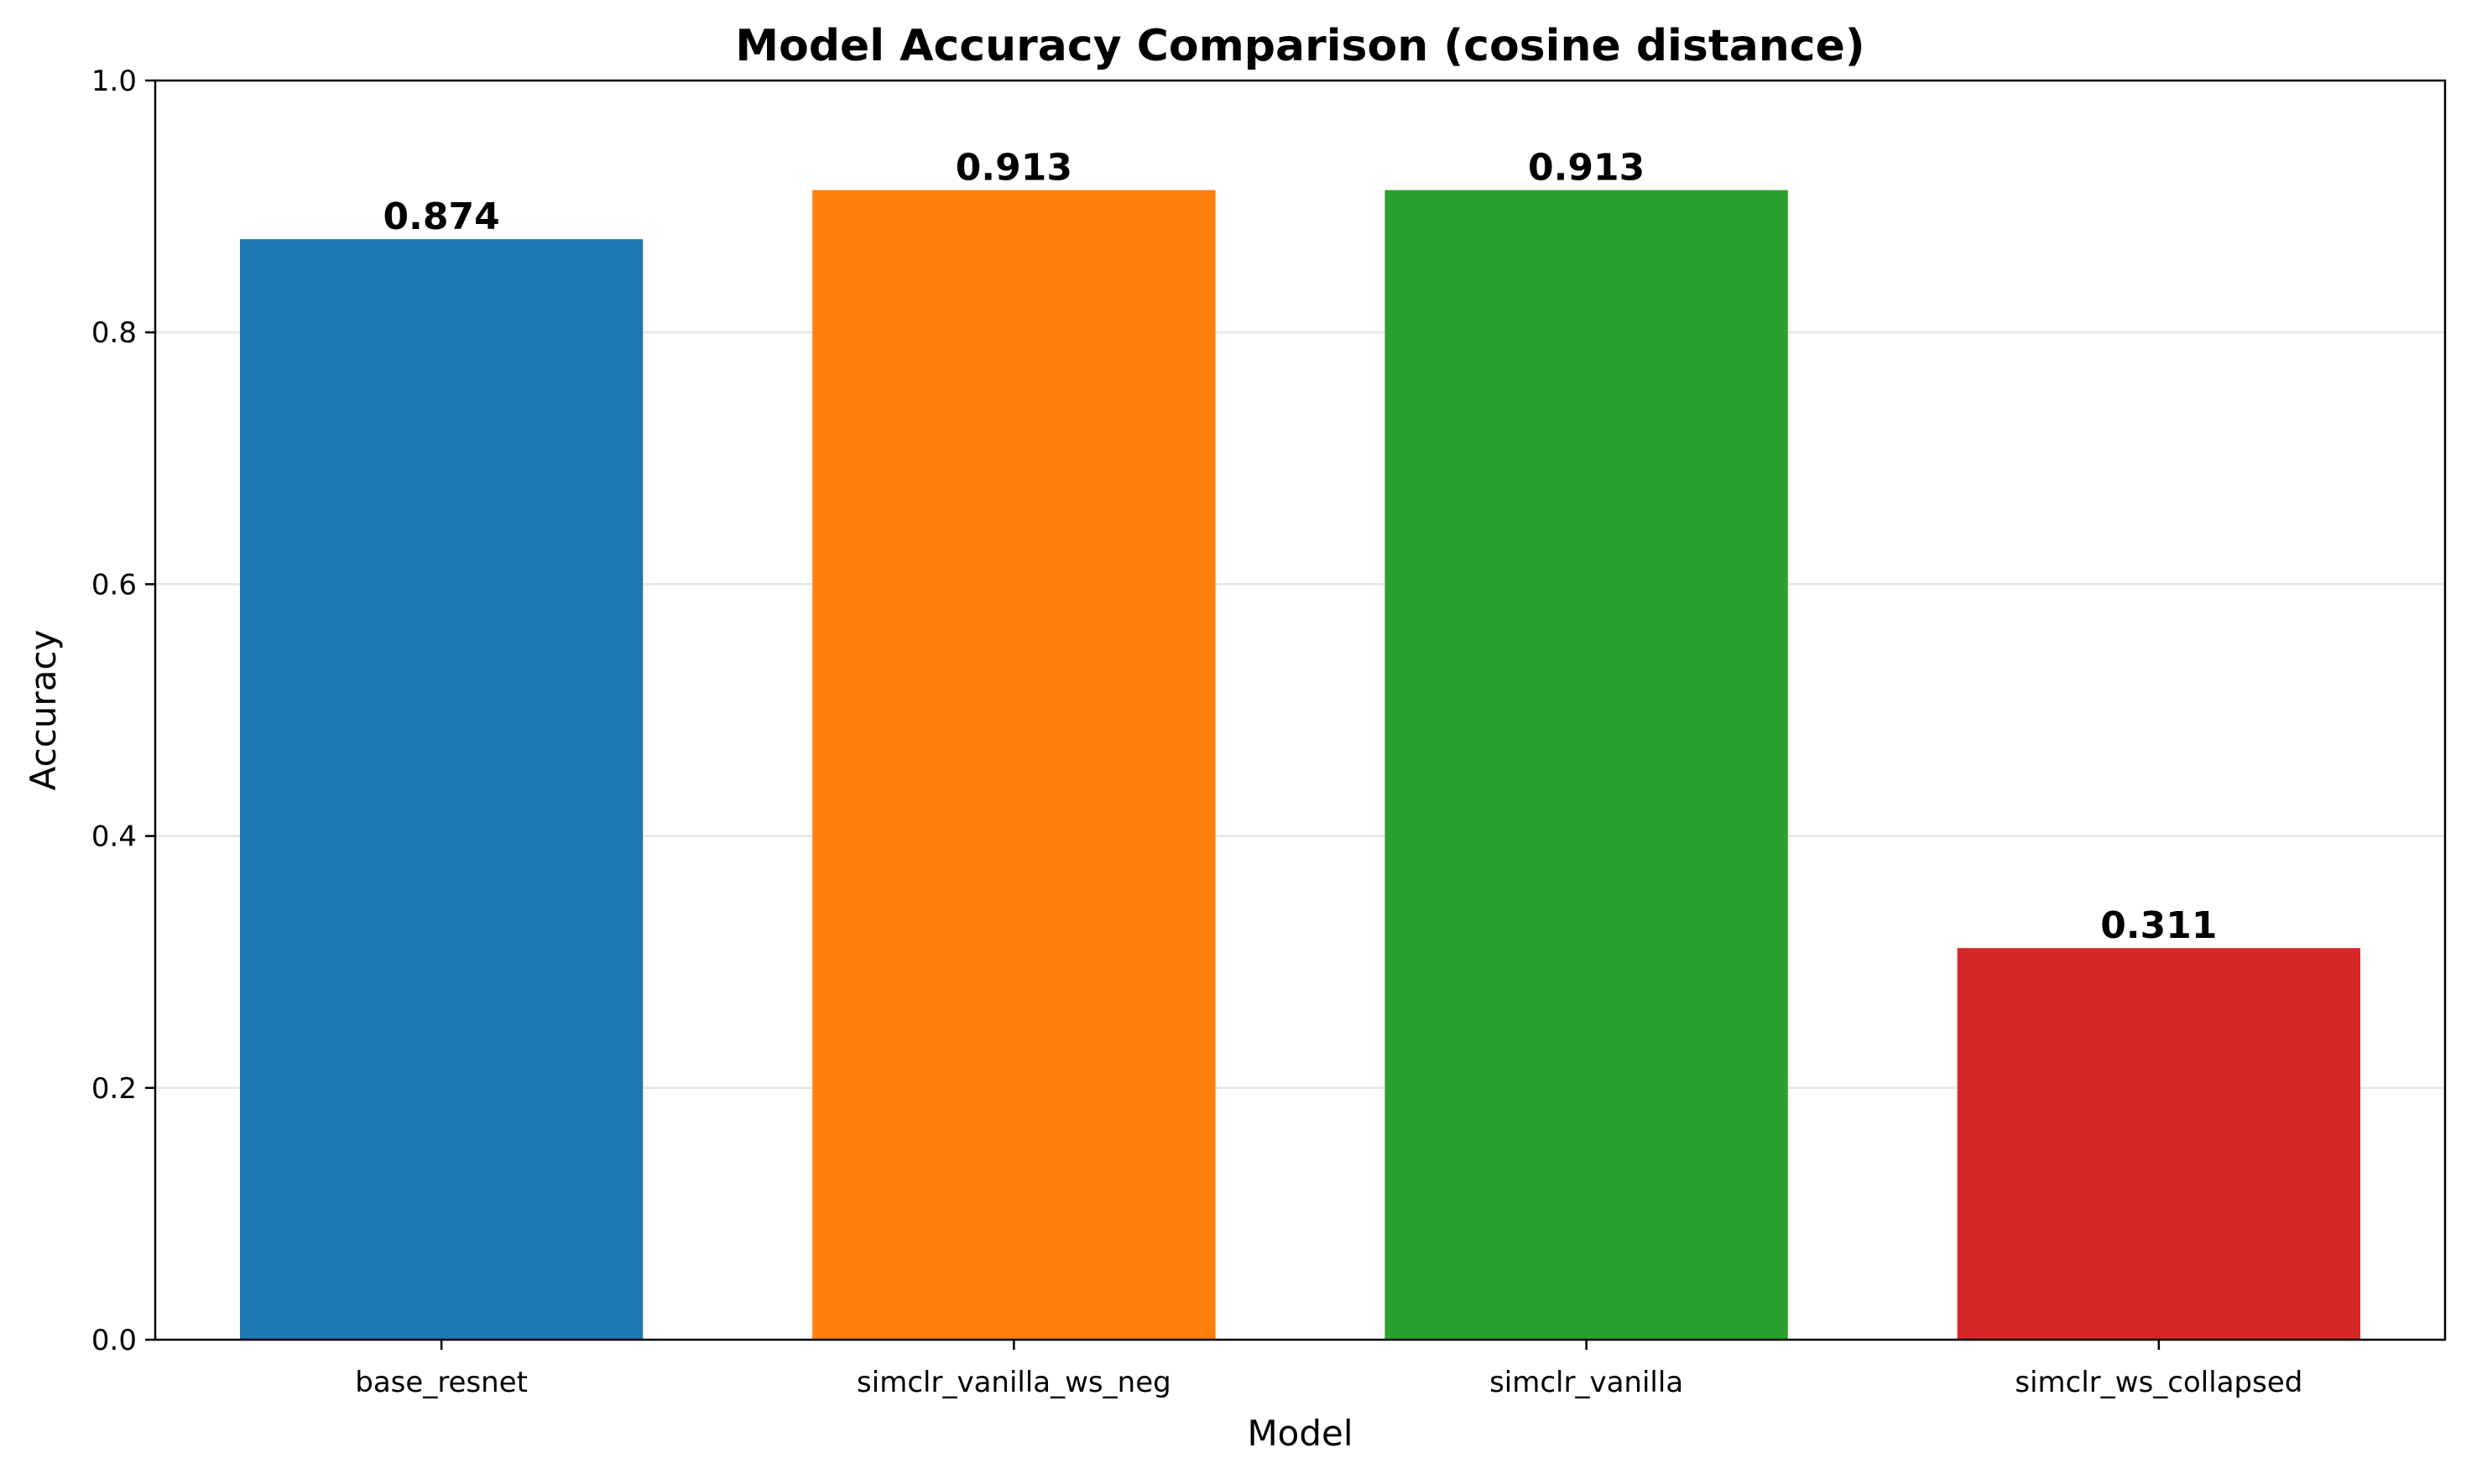 The width and height of the screenshot is (2487, 1484). What do you see at coordinates (441, 216) in the screenshot?
I see `bar-value-label: 0.874` at bounding box center [441, 216].